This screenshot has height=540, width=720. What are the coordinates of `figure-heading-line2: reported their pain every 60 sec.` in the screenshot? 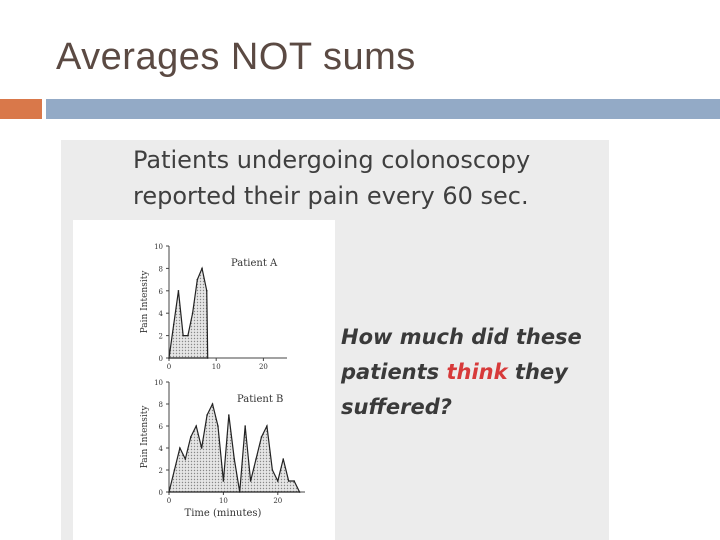 It's located at (331, 196).